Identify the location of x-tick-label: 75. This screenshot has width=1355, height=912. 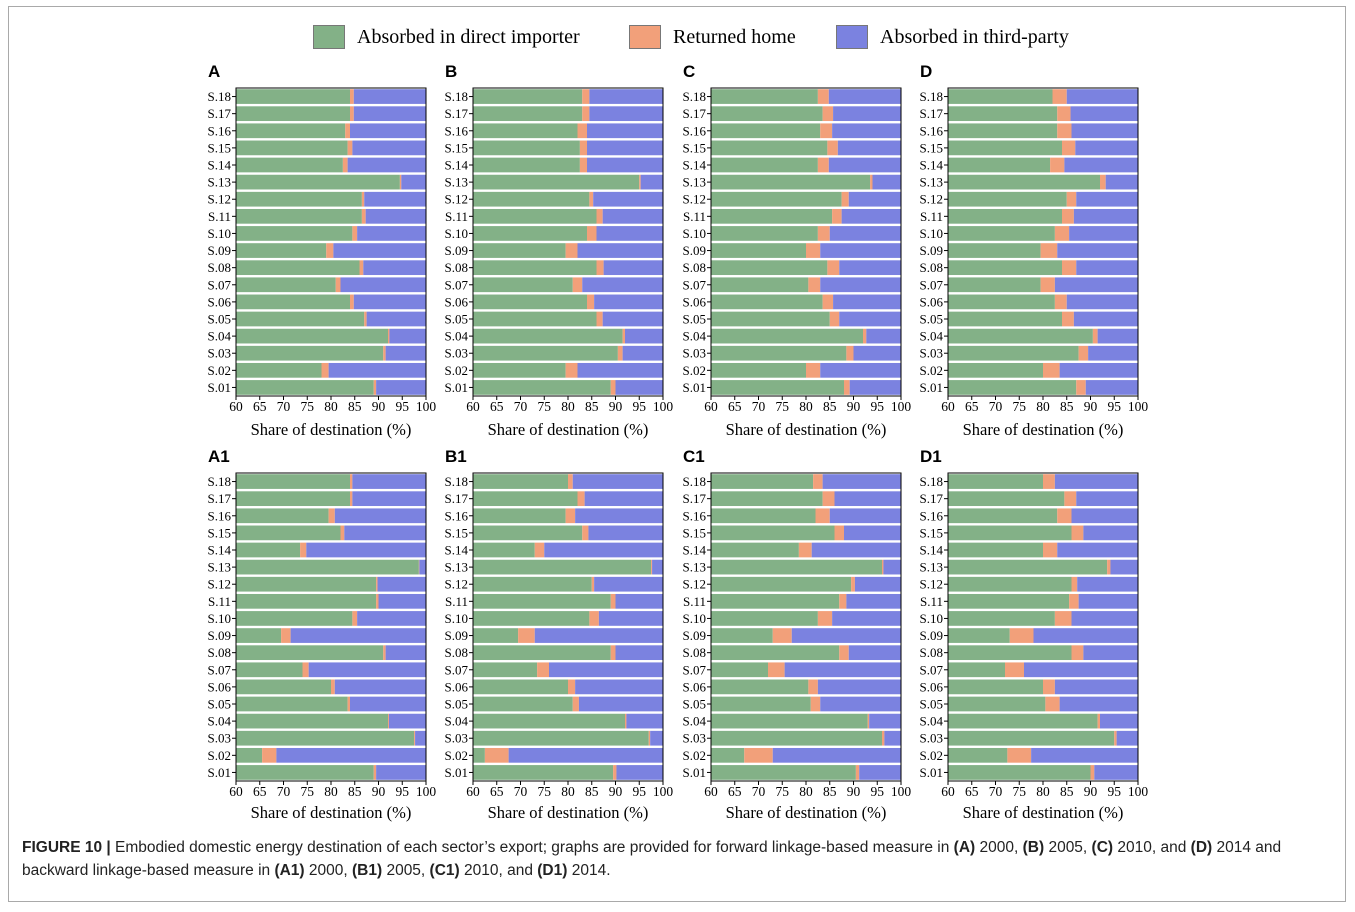
(1020, 406).